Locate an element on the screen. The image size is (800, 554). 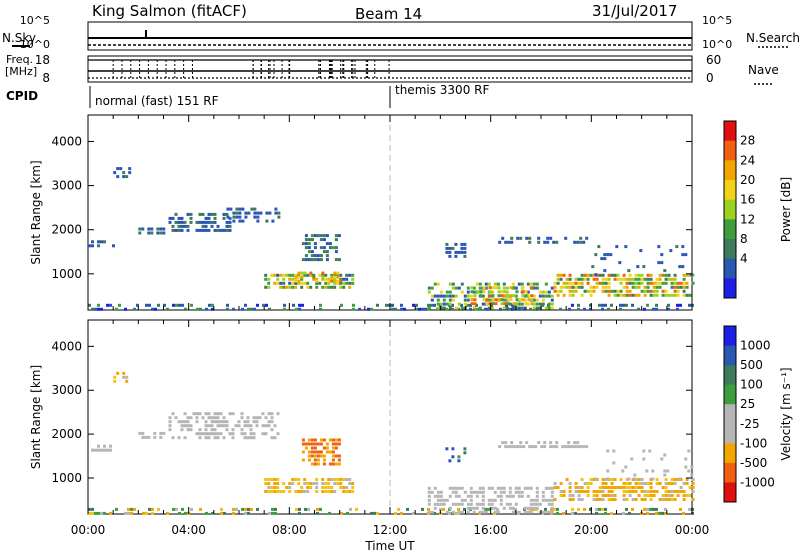
x-tick-label: 04:00 is located at coordinates (188, 530).